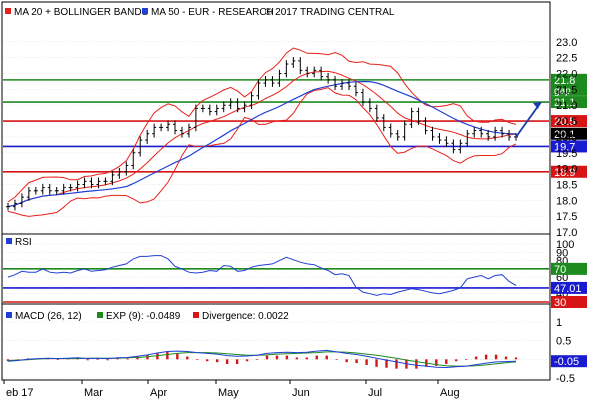  Describe the element at coordinates (564, 147) in the screenshot. I see `price-level-label: 19.7` at that location.